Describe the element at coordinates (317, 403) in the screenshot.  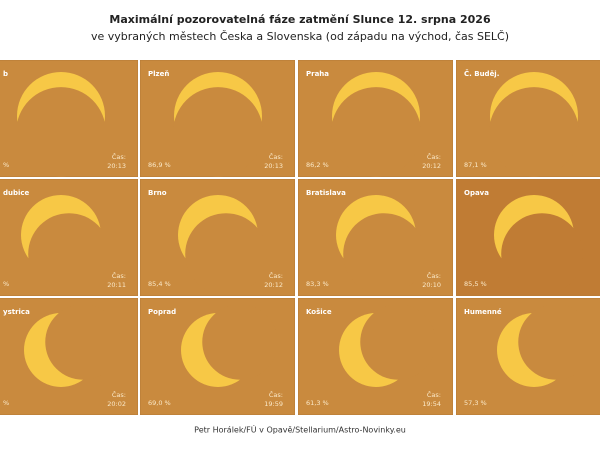
I see `phase-label: 61,3 %` at that location.